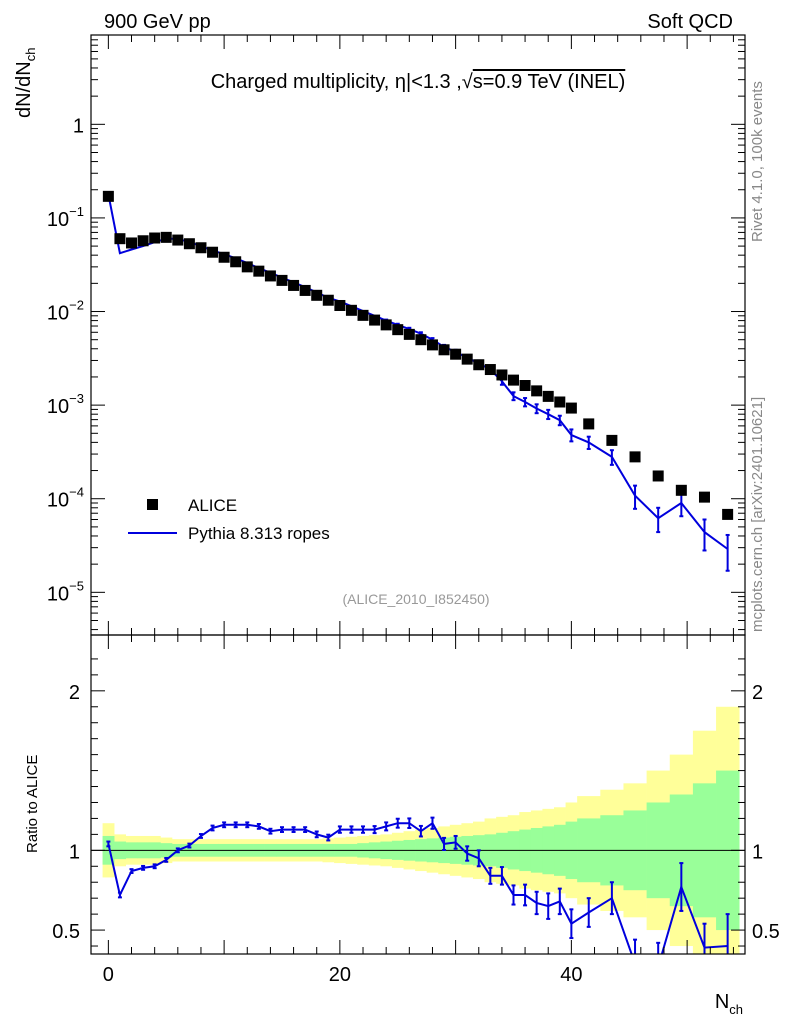 Image resolution: width=786 pixels, height=1024 pixels. Describe the element at coordinates (66, 932) in the screenshot. I see `lower-y-tick-label: 0.5` at that location.